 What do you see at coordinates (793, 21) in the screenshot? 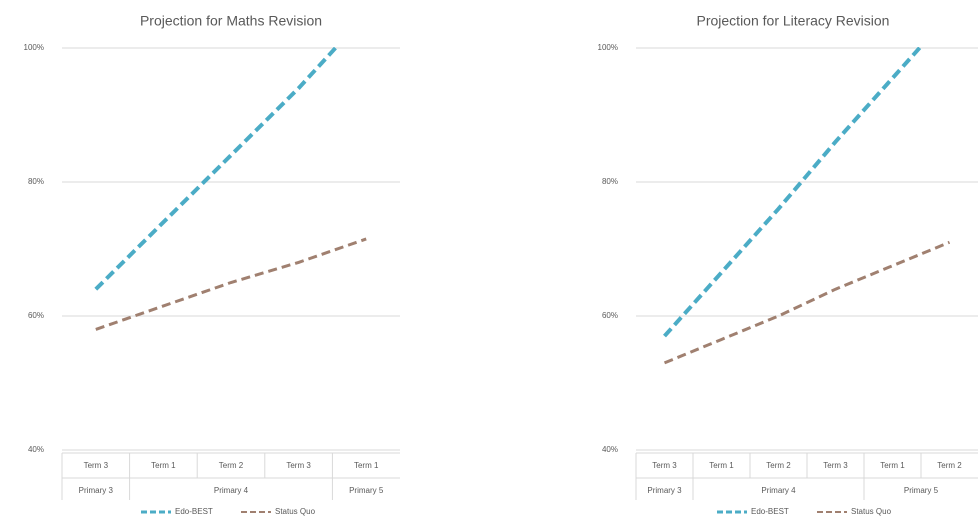
I see `chart-title: Projection for Literacy Revision` at bounding box center [793, 21].